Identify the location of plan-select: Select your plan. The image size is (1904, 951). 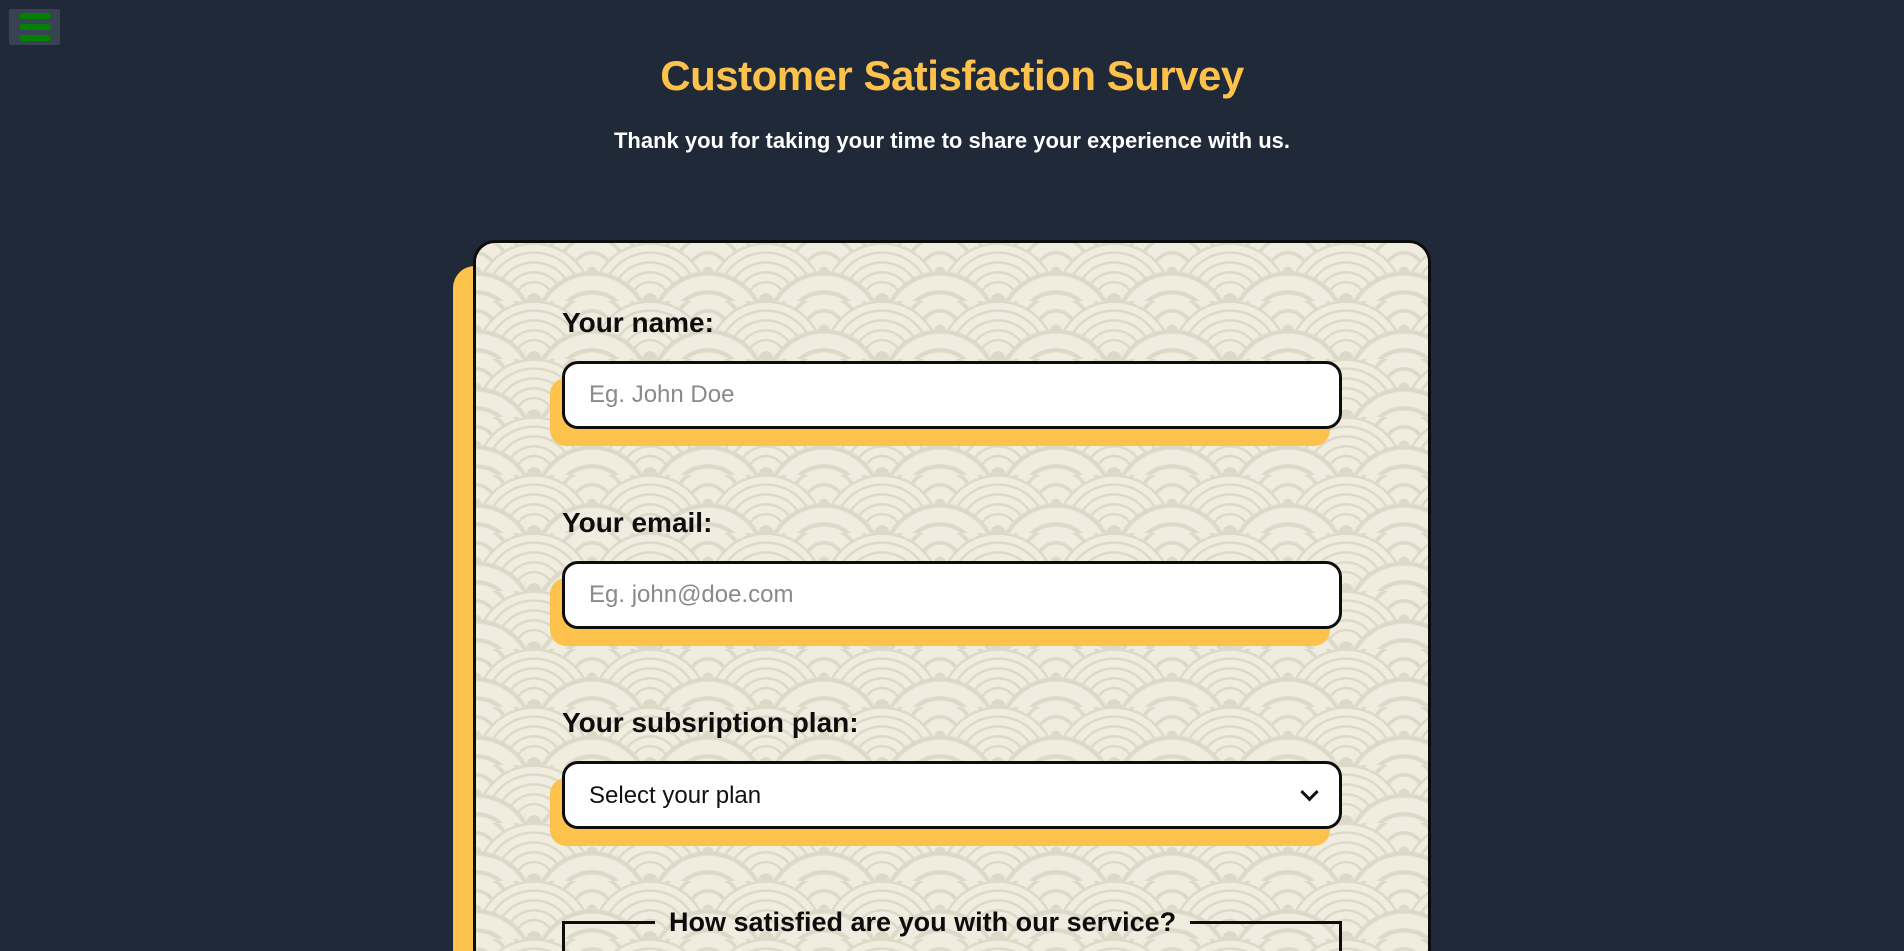
(952, 795).